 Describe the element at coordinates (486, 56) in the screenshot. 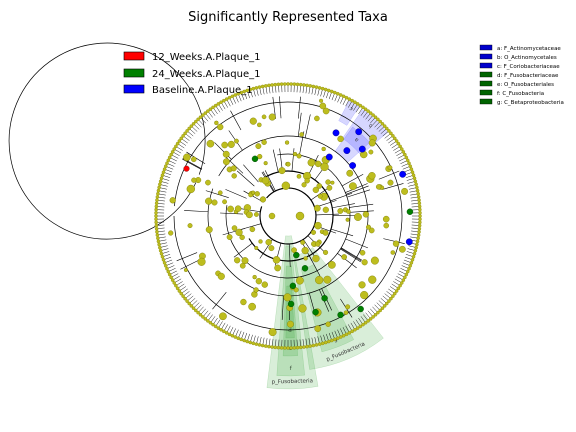

I see `clade-swatch-b` at that location.